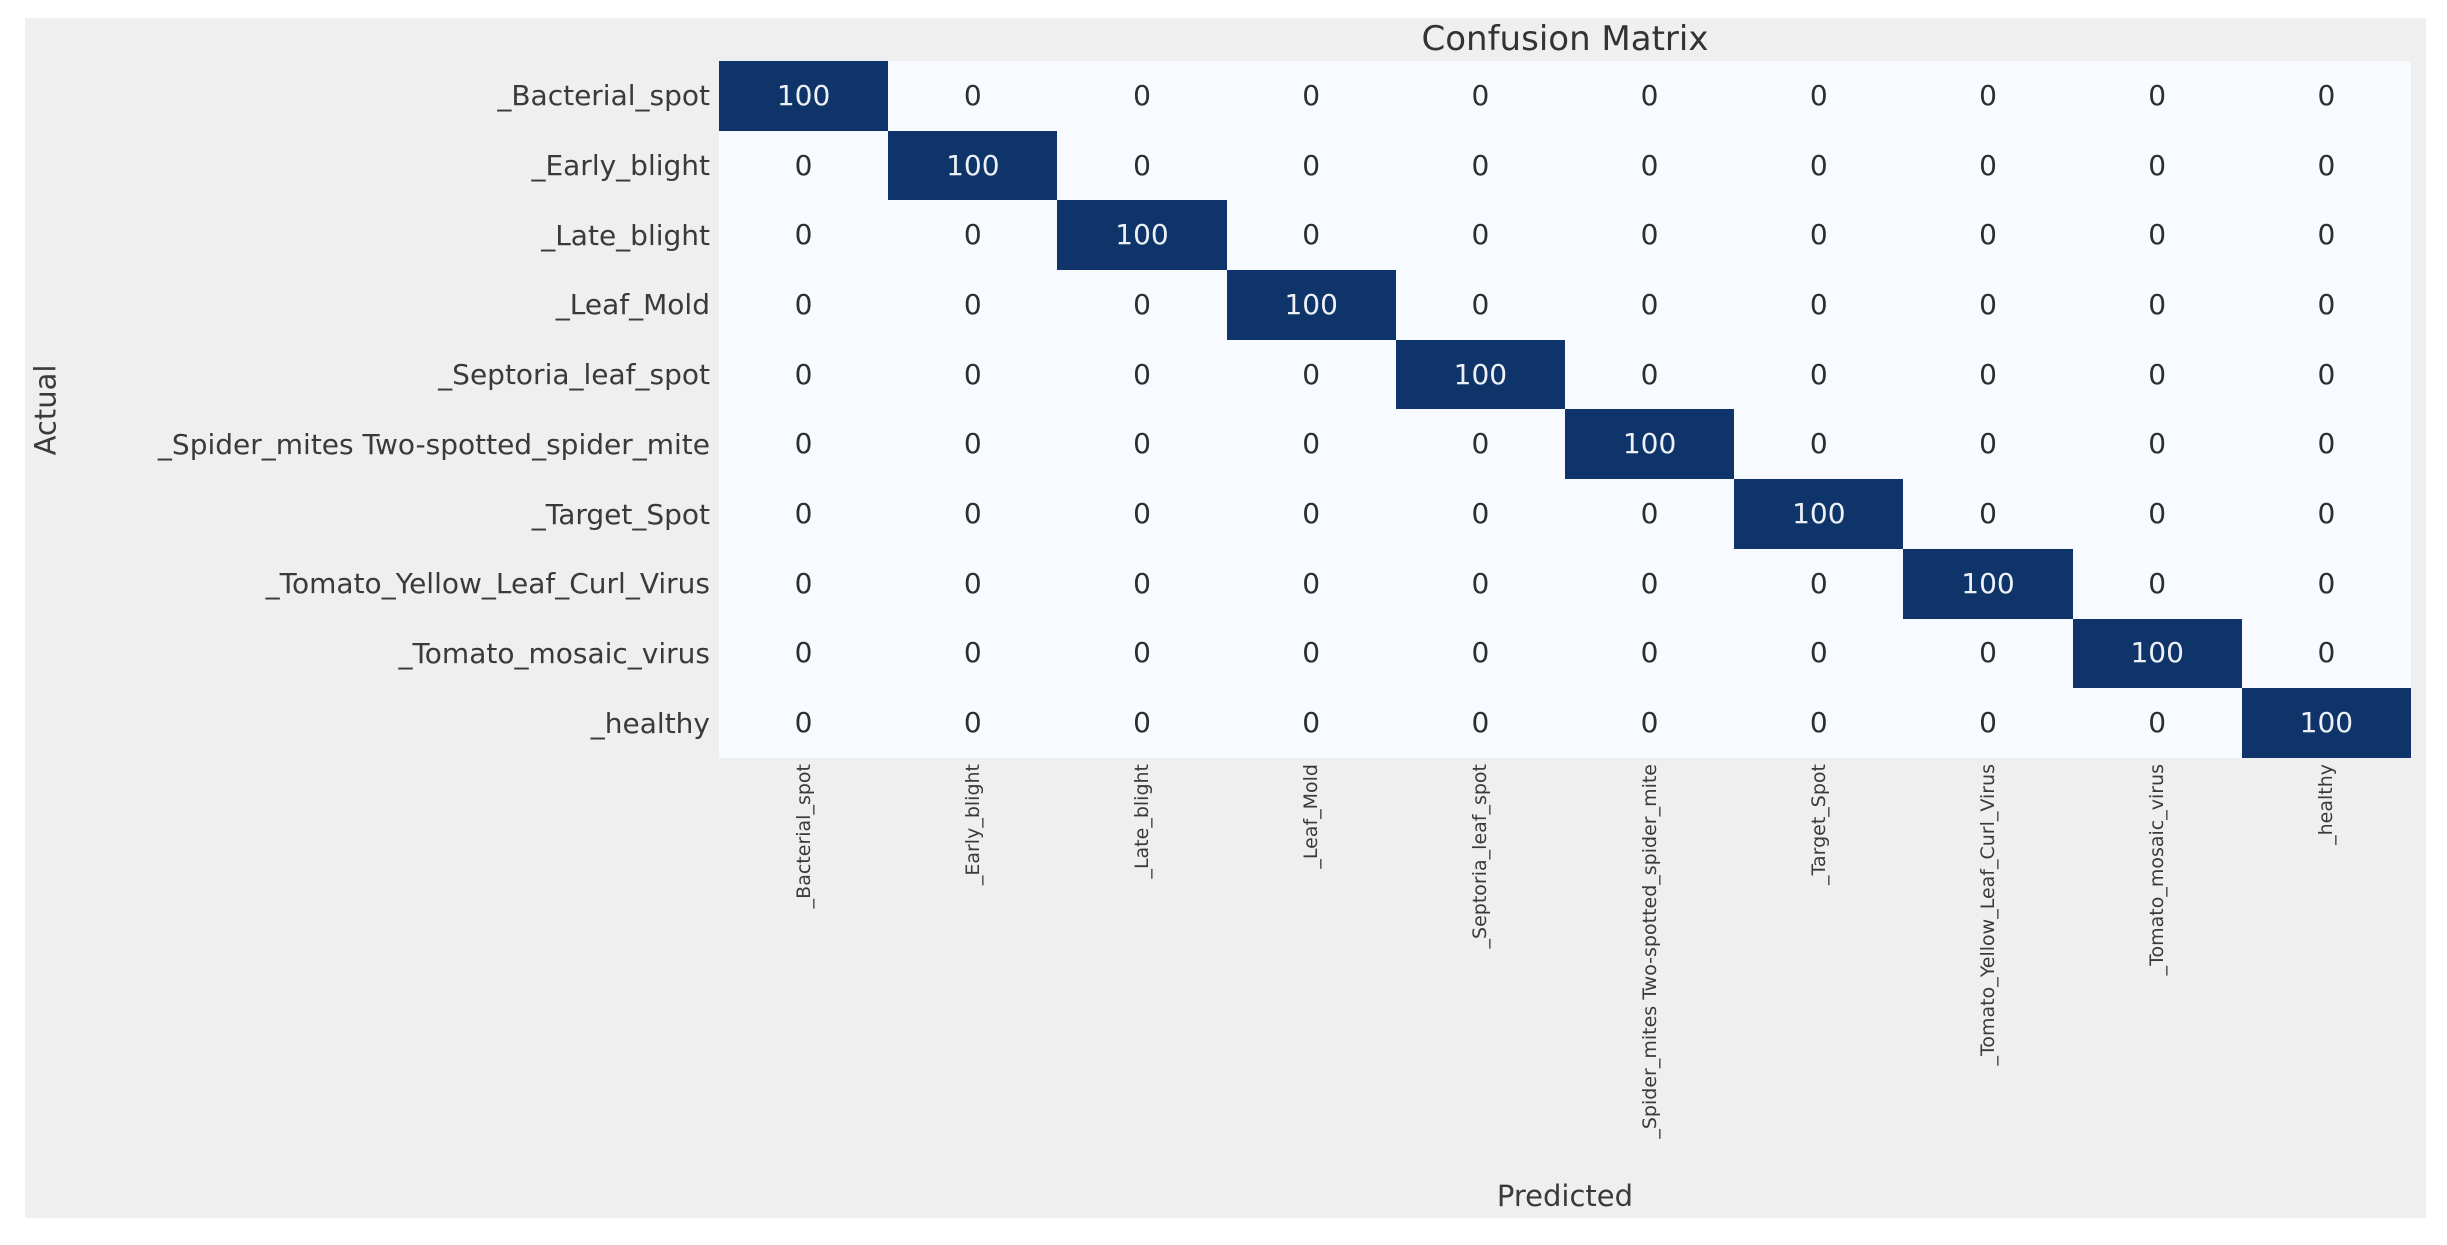  What do you see at coordinates (2157, 870) in the screenshot?
I see `x-tick-label: _Tomato_mosaic_virus` at bounding box center [2157, 870].